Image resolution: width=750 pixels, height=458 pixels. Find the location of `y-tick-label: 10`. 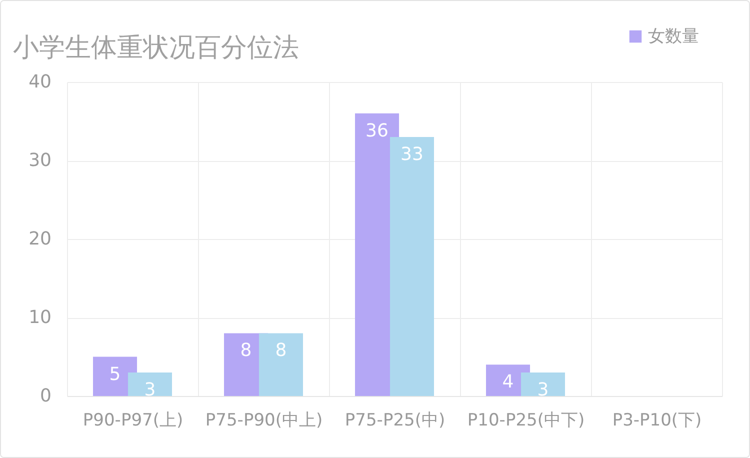

y-tick-label: 10 is located at coordinates (40, 317).